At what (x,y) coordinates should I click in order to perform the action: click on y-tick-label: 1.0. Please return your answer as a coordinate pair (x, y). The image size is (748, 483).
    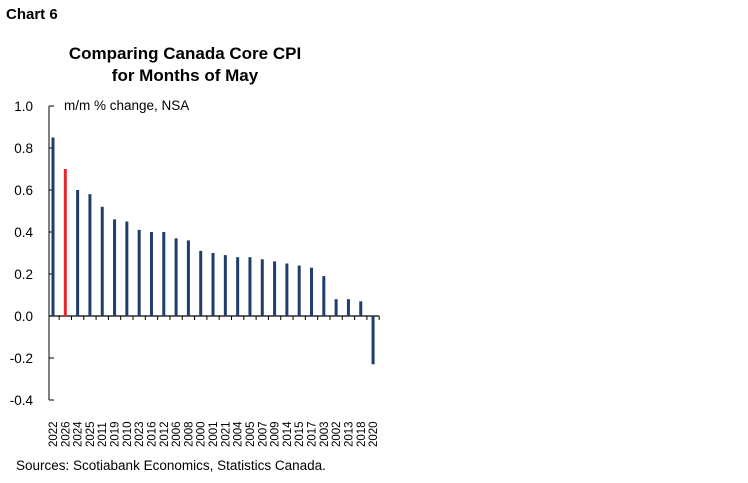
    Looking at the image, I should click on (23, 106).